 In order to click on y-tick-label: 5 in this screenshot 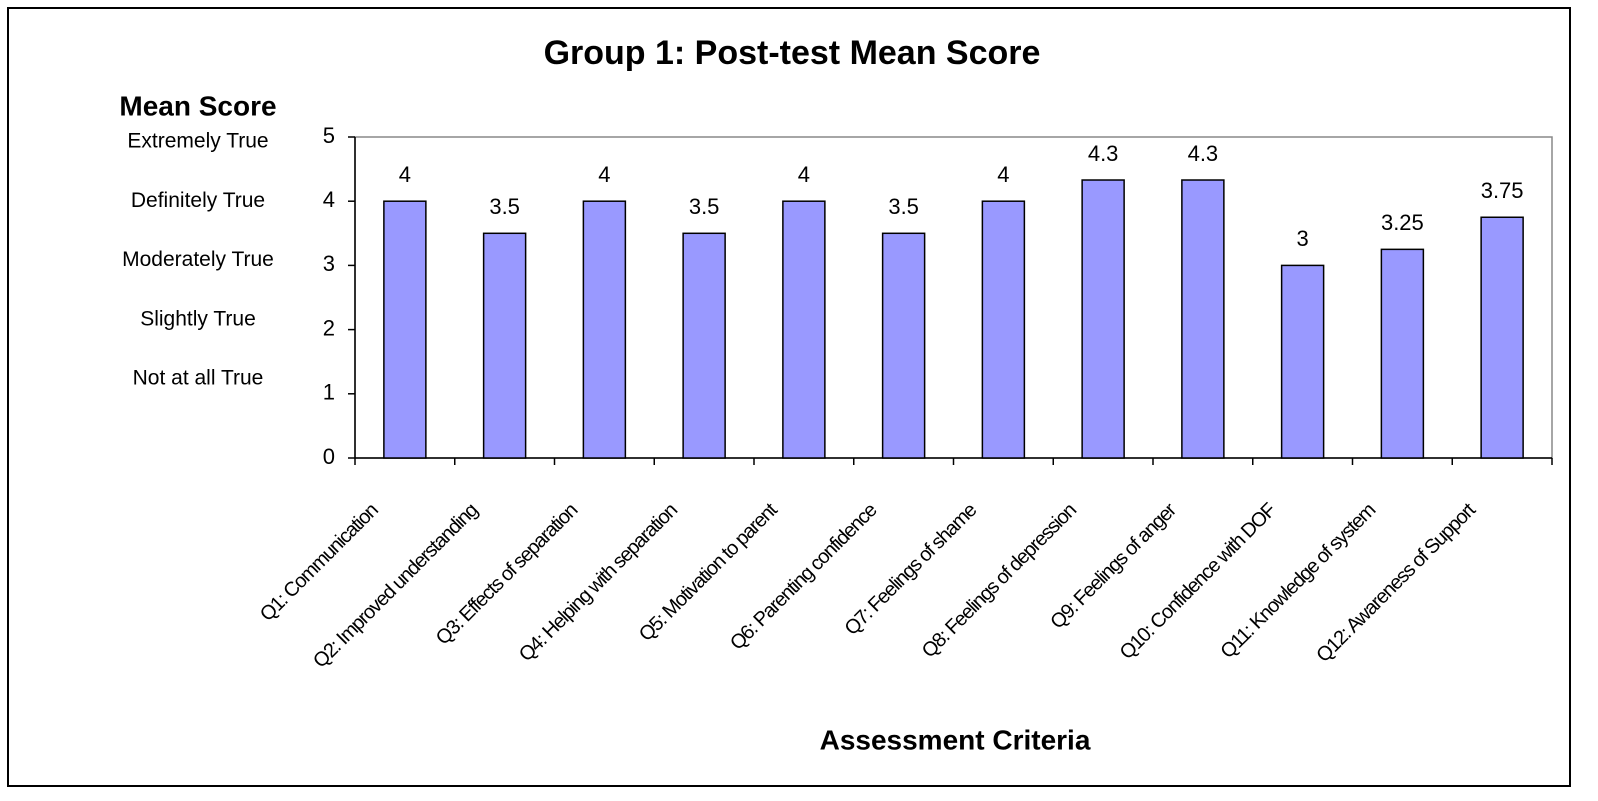, I will do `click(329, 135)`.